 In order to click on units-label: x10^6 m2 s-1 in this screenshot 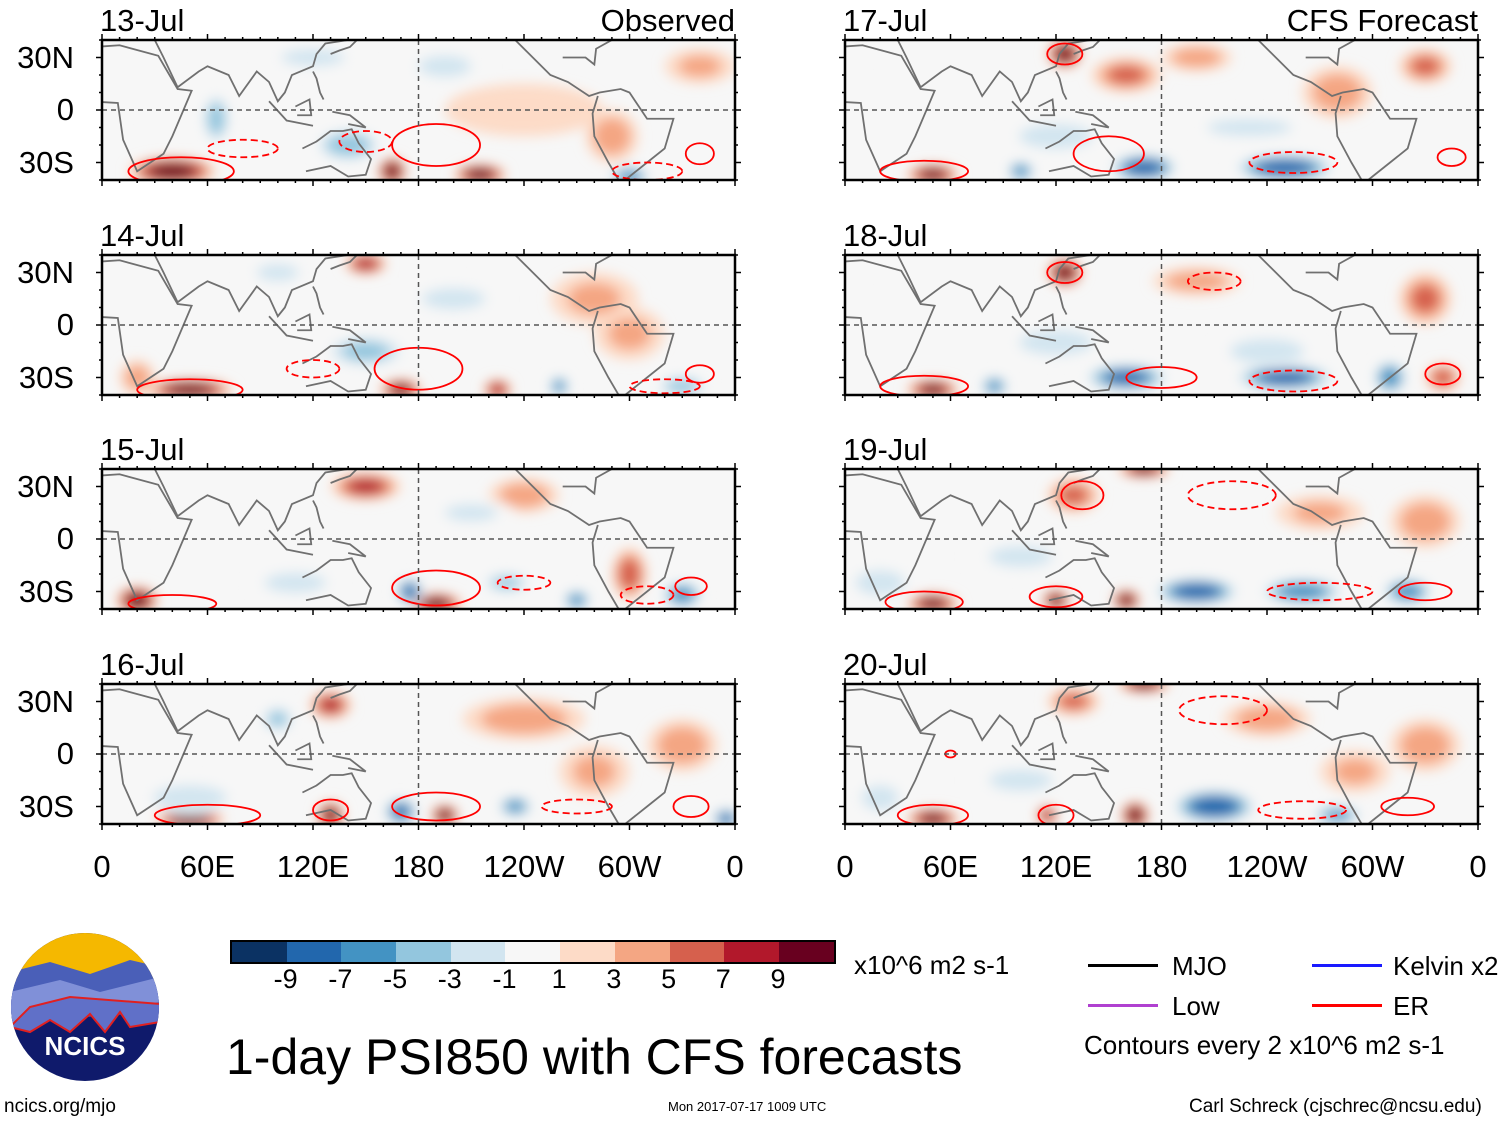, I will do `click(932, 965)`.